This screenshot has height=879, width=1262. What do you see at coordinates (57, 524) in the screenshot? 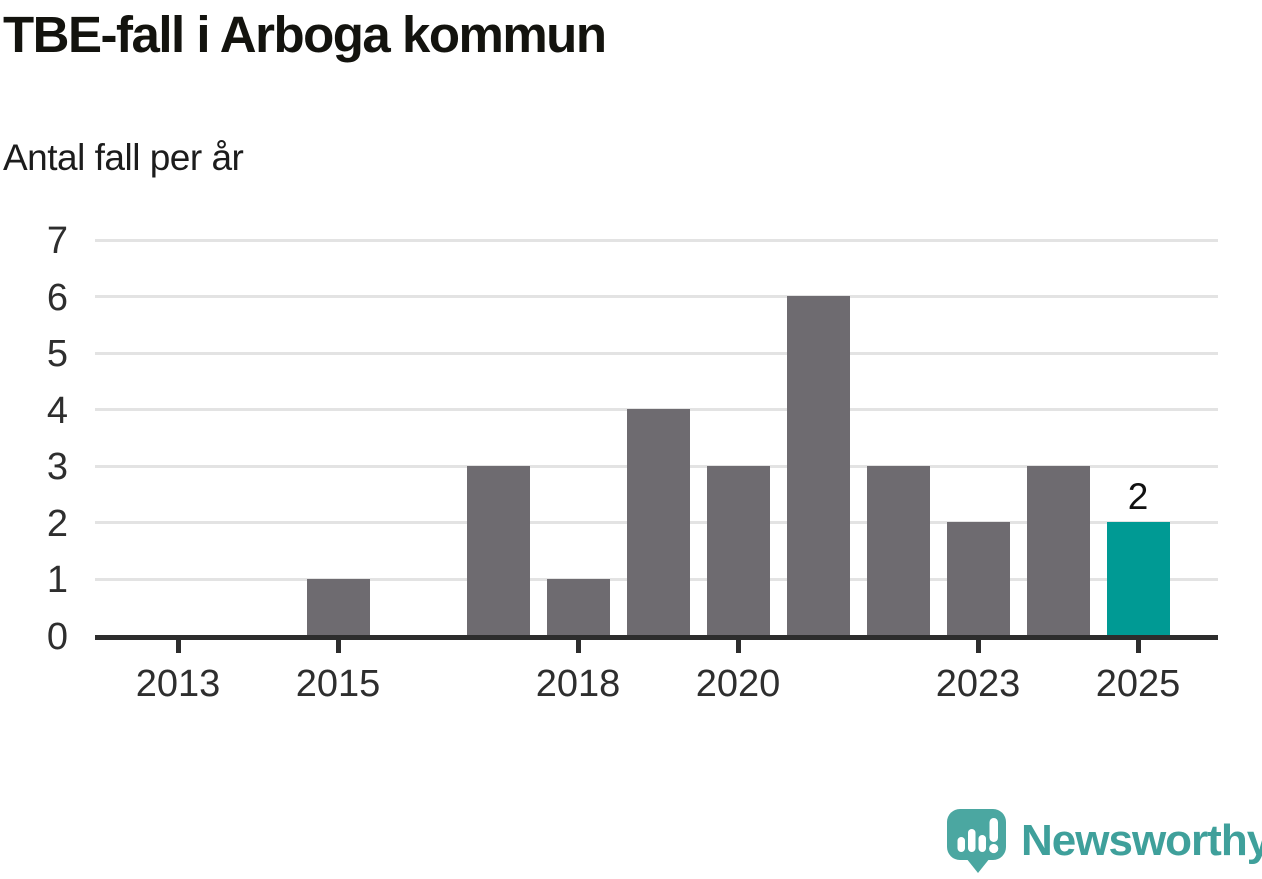
I see `y-tick-label: 2` at bounding box center [57, 524].